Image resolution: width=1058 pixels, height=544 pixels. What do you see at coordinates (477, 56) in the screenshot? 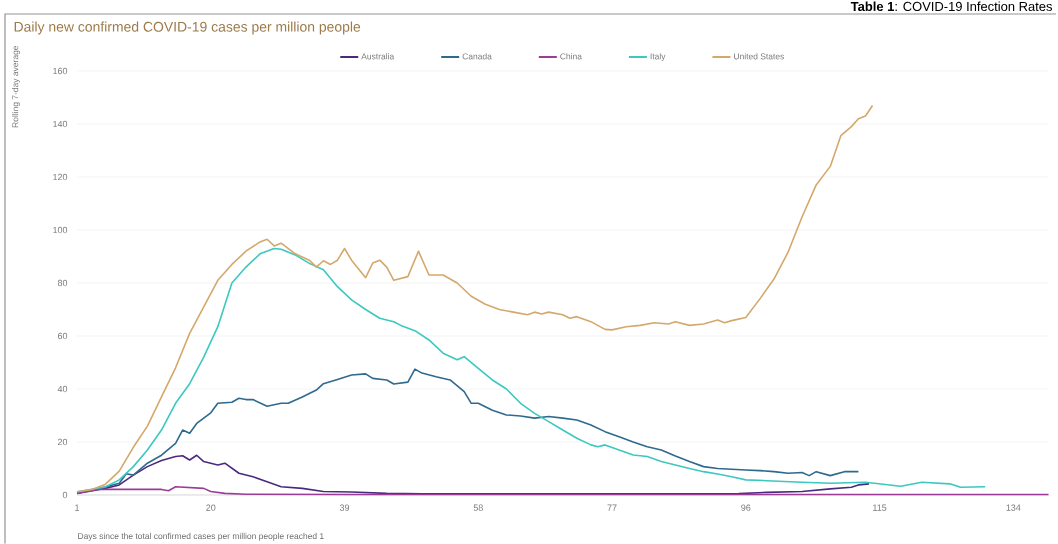
I see `legend-label: Canada` at bounding box center [477, 56].